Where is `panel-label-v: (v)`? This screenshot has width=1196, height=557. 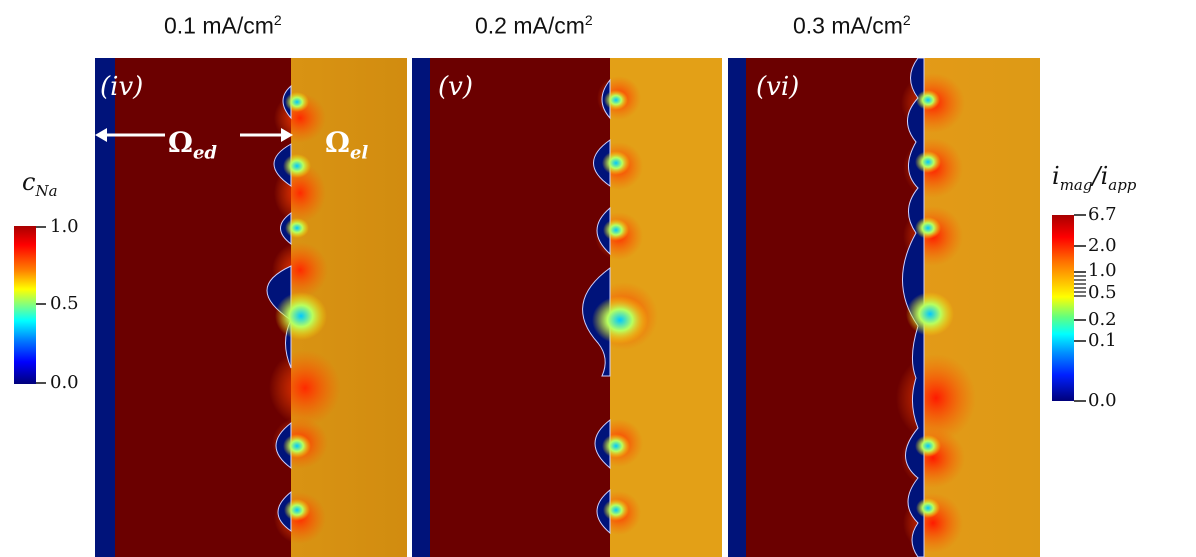 panel-label-v: (v) is located at coordinates (455, 87).